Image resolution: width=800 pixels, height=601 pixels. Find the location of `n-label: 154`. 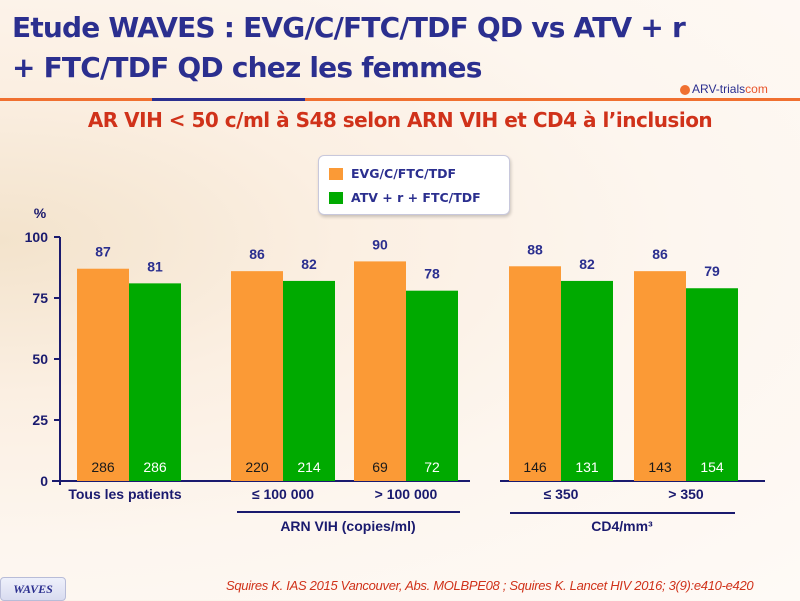

n-label: 154 is located at coordinates (712, 467).